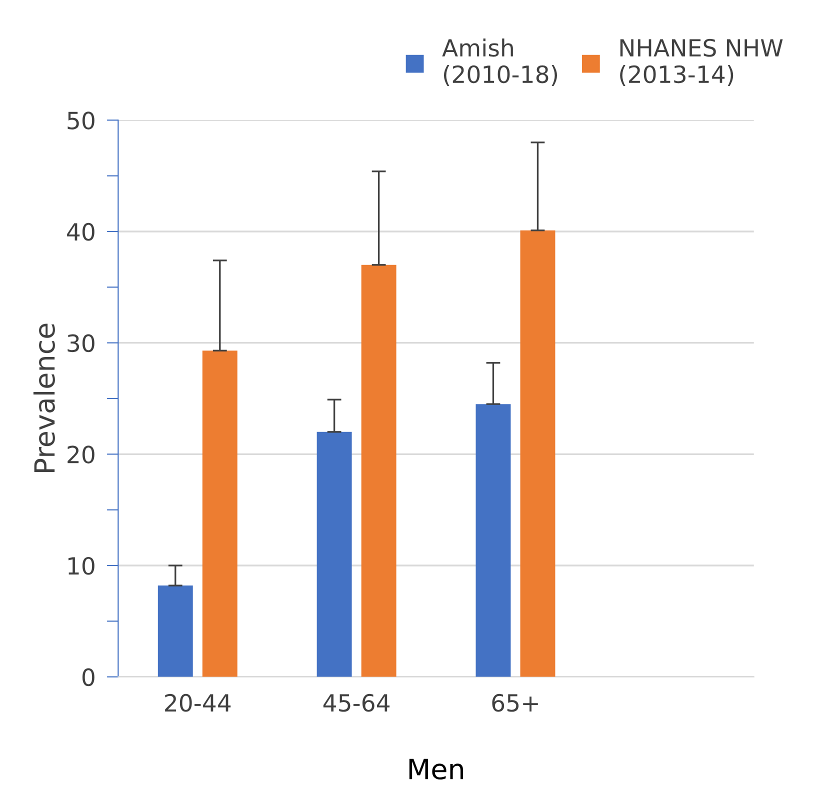  What do you see at coordinates (198, 703) in the screenshot?
I see `x-tick-label: 20-44` at bounding box center [198, 703].